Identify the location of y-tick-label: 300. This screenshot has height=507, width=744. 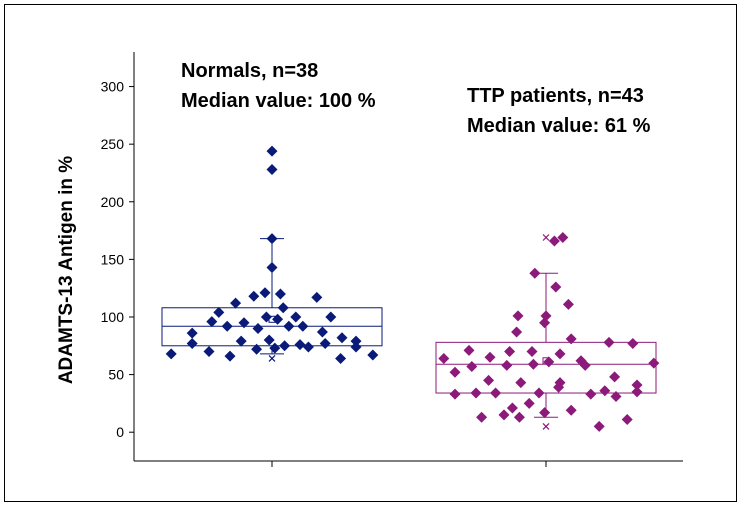
(113, 87).